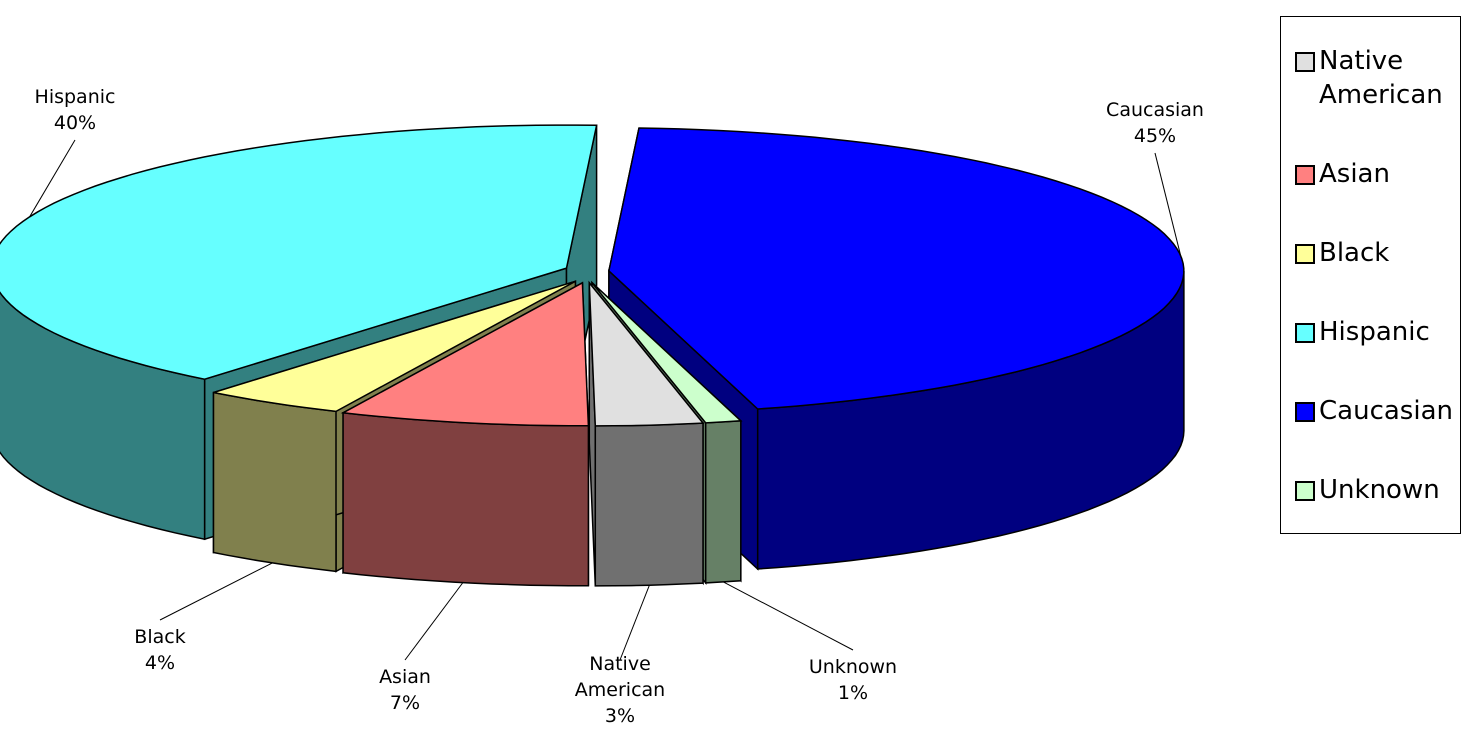 The height and width of the screenshot is (736, 1462). What do you see at coordinates (1386, 410) in the screenshot?
I see `legend-label: Caucasian` at bounding box center [1386, 410].